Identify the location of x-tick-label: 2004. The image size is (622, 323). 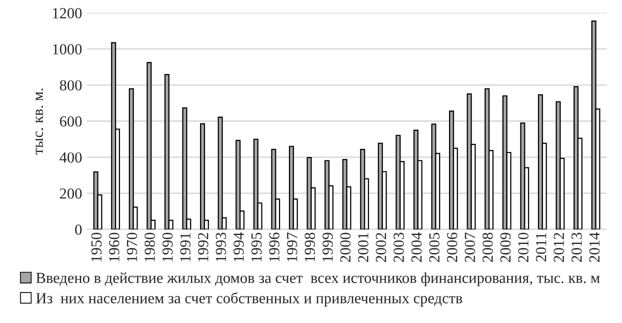
(416, 247).